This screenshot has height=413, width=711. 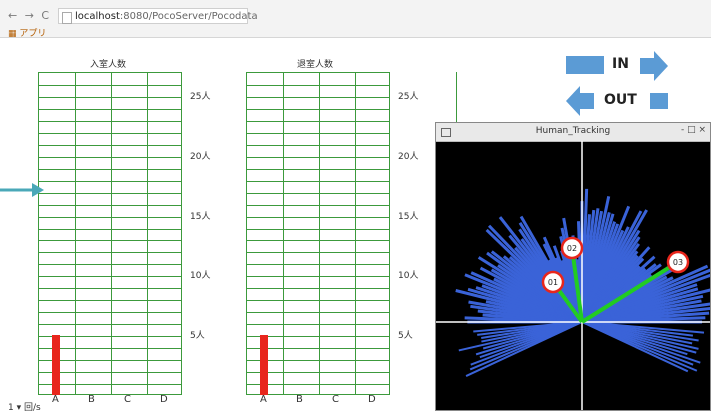 What do you see at coordinates (528, 327) in the screenshot?
I see `scan-ray` at bounding box center [528, 327].